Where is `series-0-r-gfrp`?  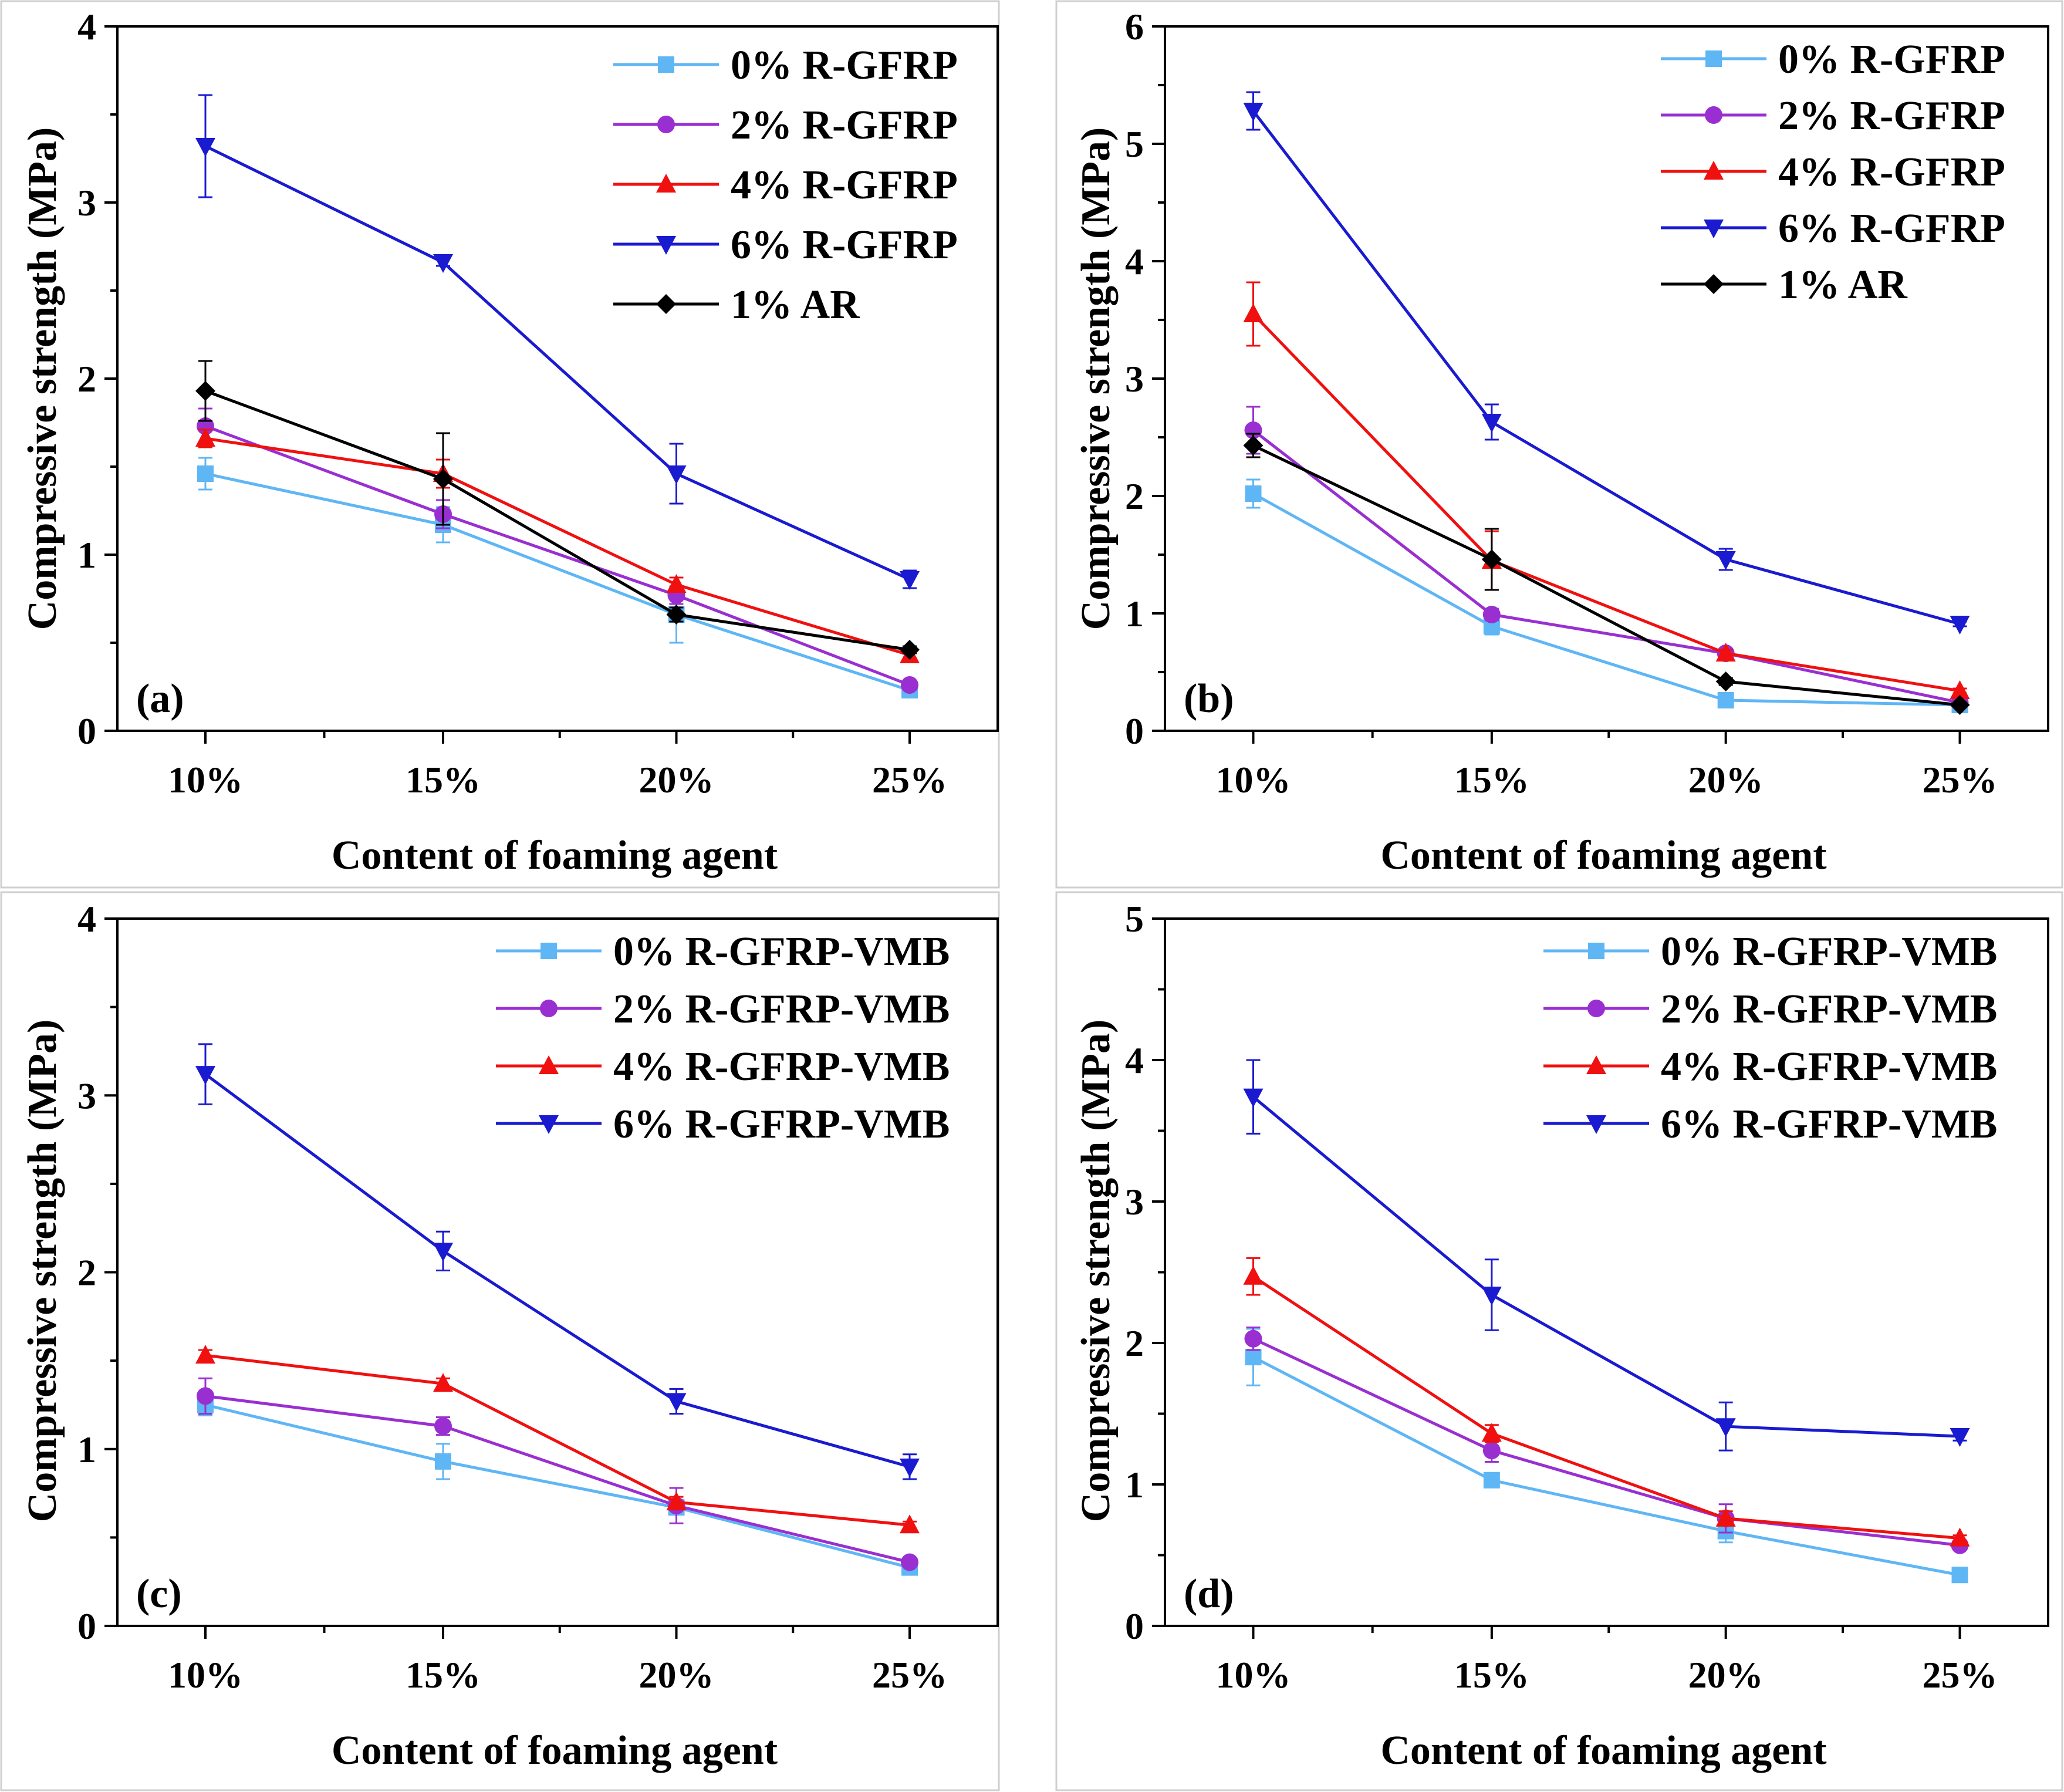
series-0-r-gfrp is located at coordinates (557, 577).